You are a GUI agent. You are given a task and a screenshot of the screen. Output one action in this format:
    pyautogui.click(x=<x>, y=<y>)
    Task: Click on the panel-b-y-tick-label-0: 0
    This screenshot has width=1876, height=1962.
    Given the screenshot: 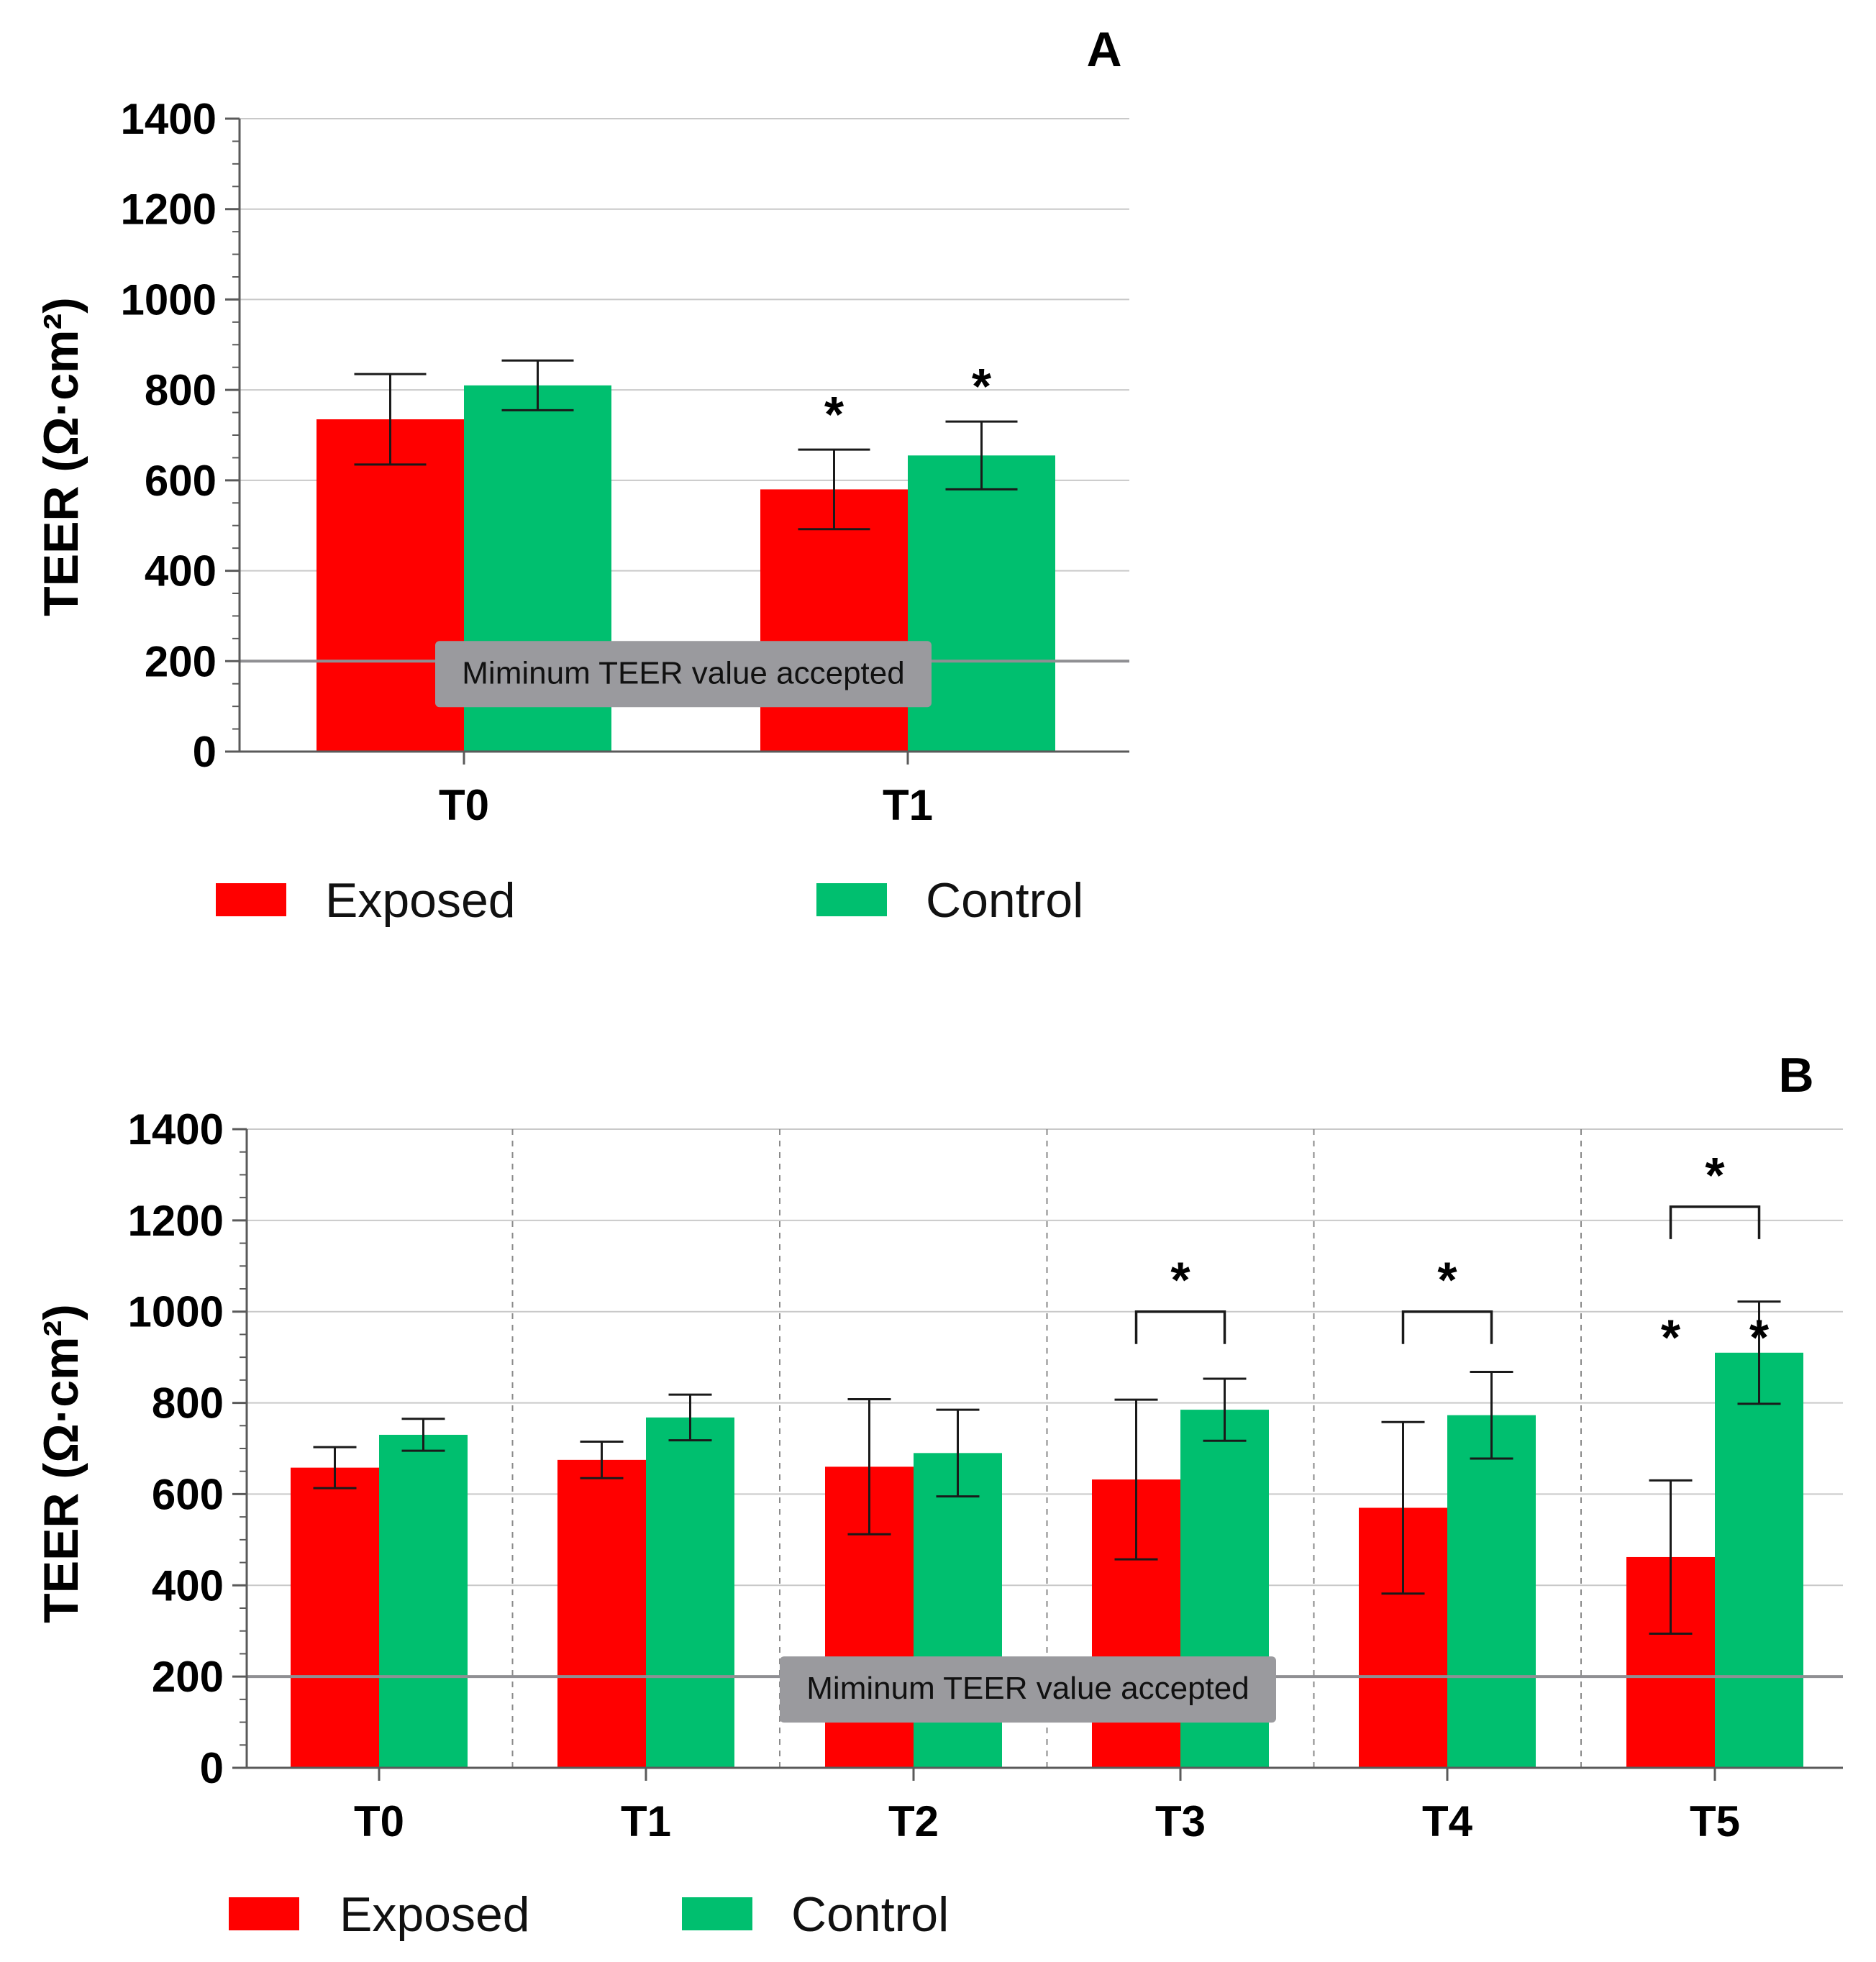 What is the action you would take?
    pyautogui.click(x=212, y=1768)
    